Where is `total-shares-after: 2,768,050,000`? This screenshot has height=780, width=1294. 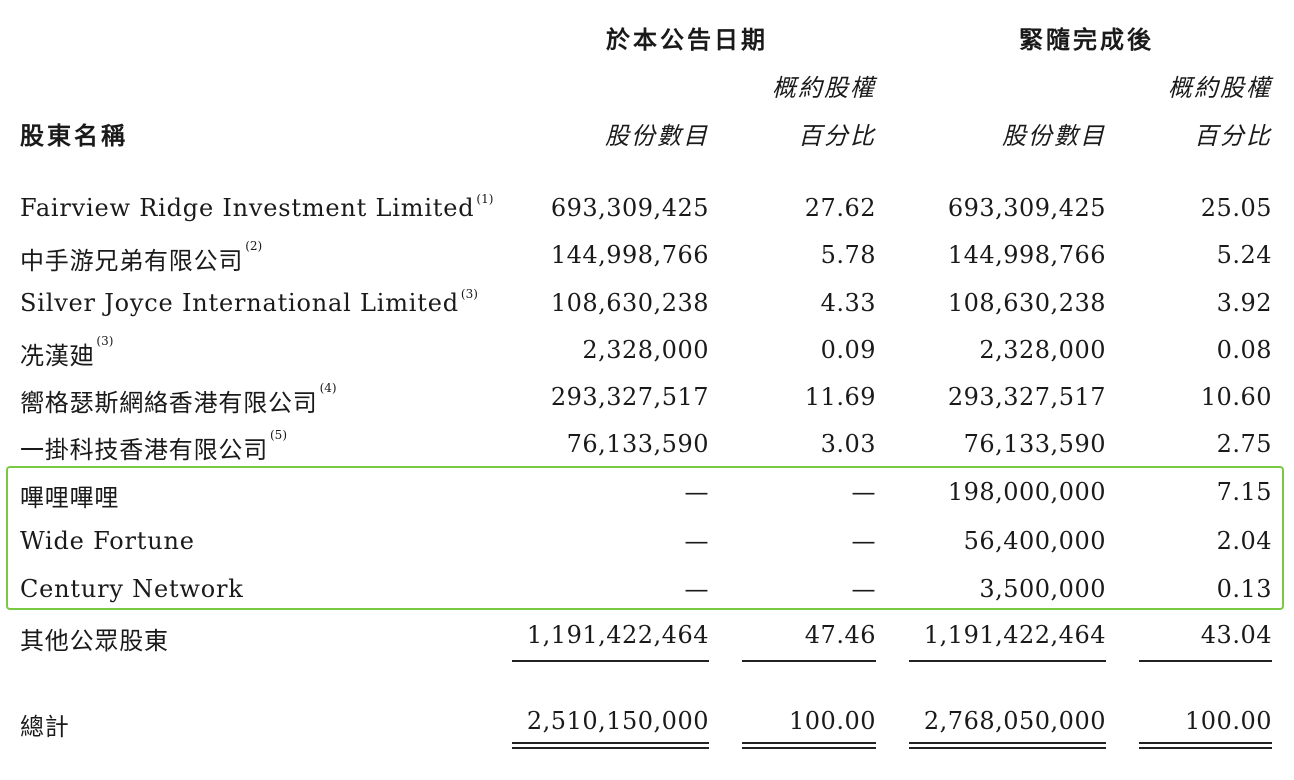
total-shares-after: 2,768,050,000 is located at coordinates (1014, 721).